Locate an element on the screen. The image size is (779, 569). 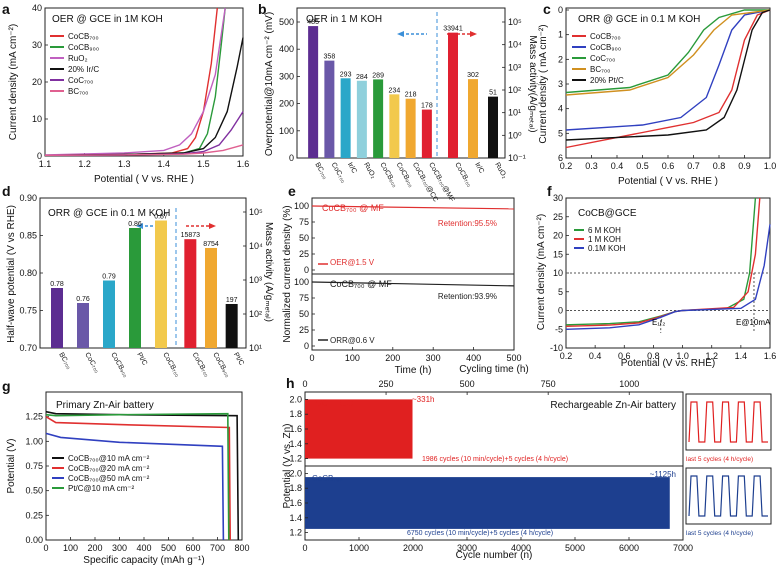
panel-d-ytick-label: 0.80 is located at coordinates (28, 273).